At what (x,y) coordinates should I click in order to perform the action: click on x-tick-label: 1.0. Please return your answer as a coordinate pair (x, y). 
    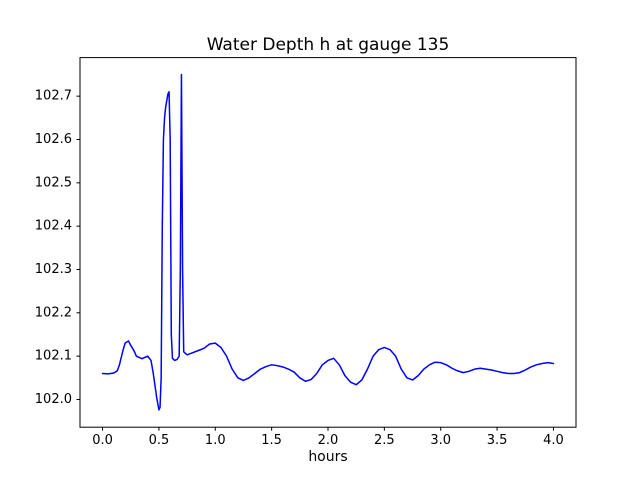
    Looking at the image, I should click on (215, 440).